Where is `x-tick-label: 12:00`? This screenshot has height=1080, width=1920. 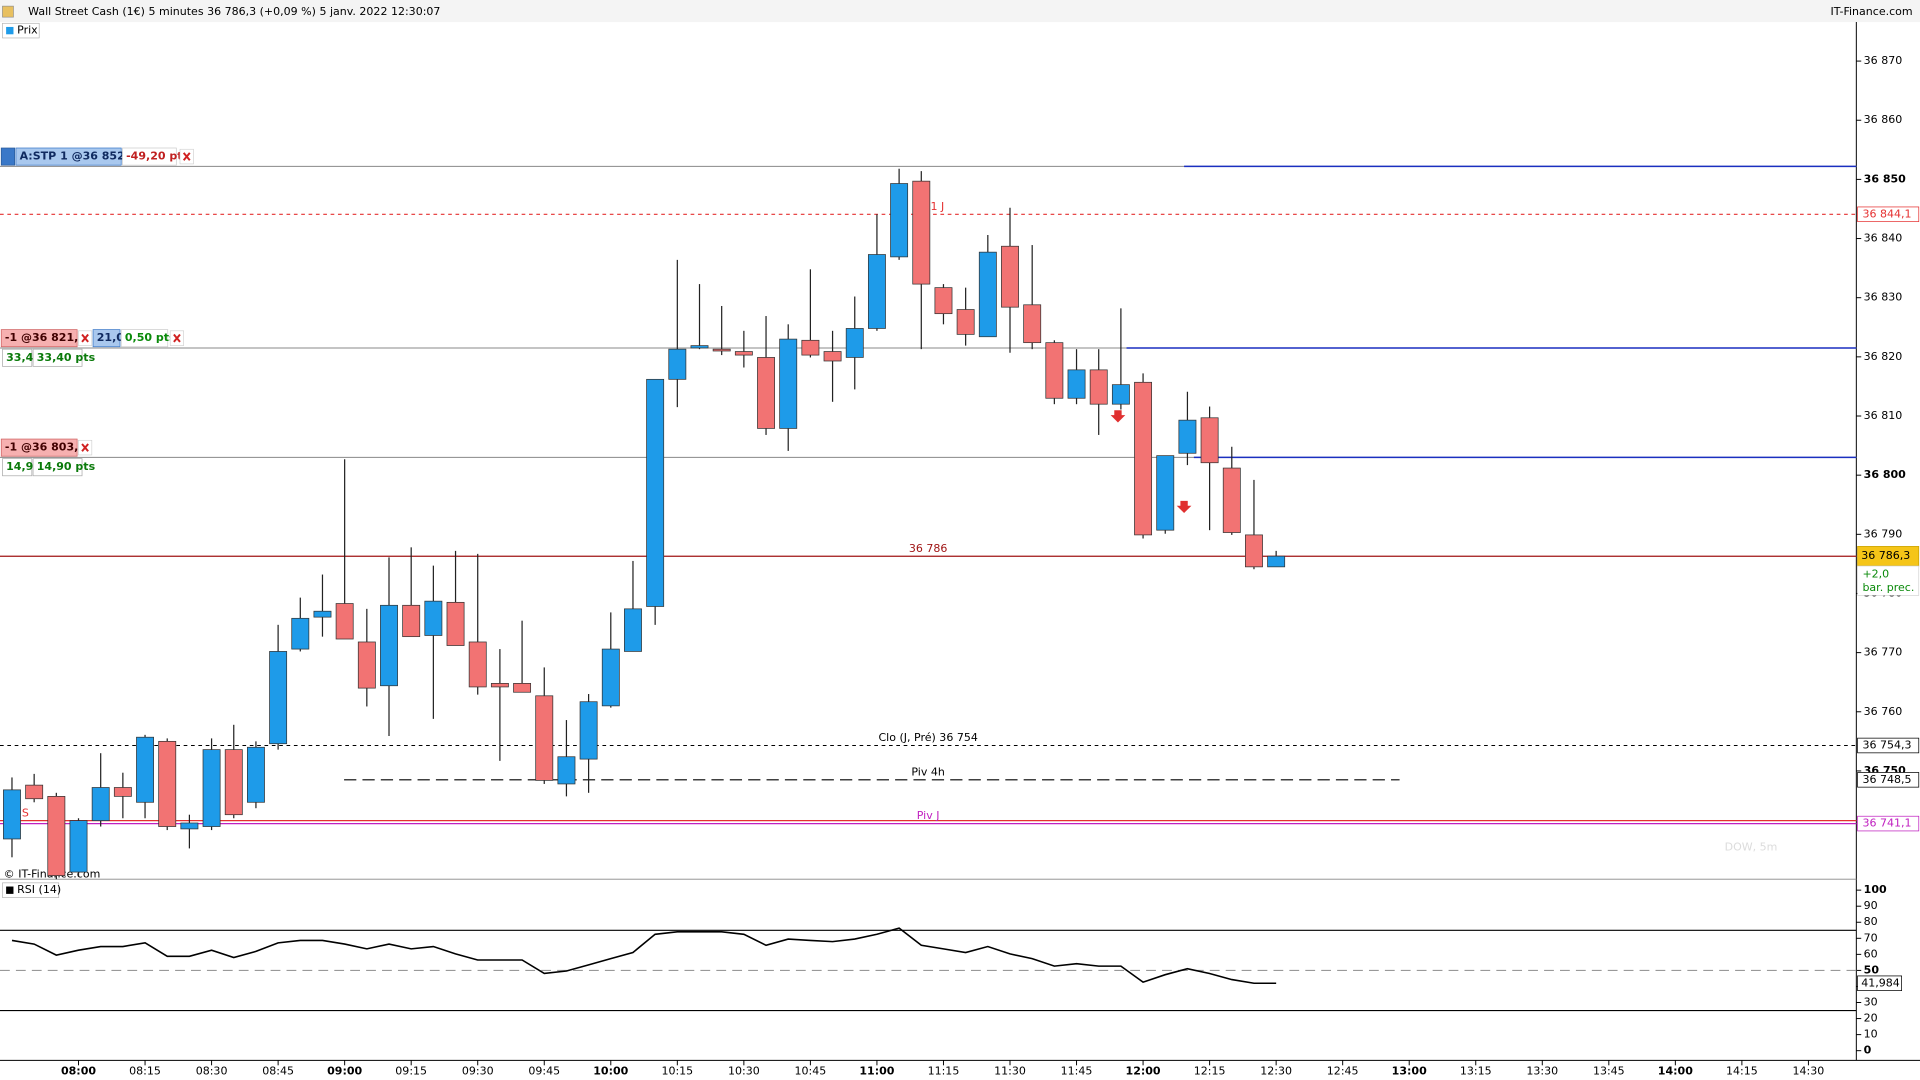 x-tick-label: 12:00 is located at coordinates (1143, 1070).